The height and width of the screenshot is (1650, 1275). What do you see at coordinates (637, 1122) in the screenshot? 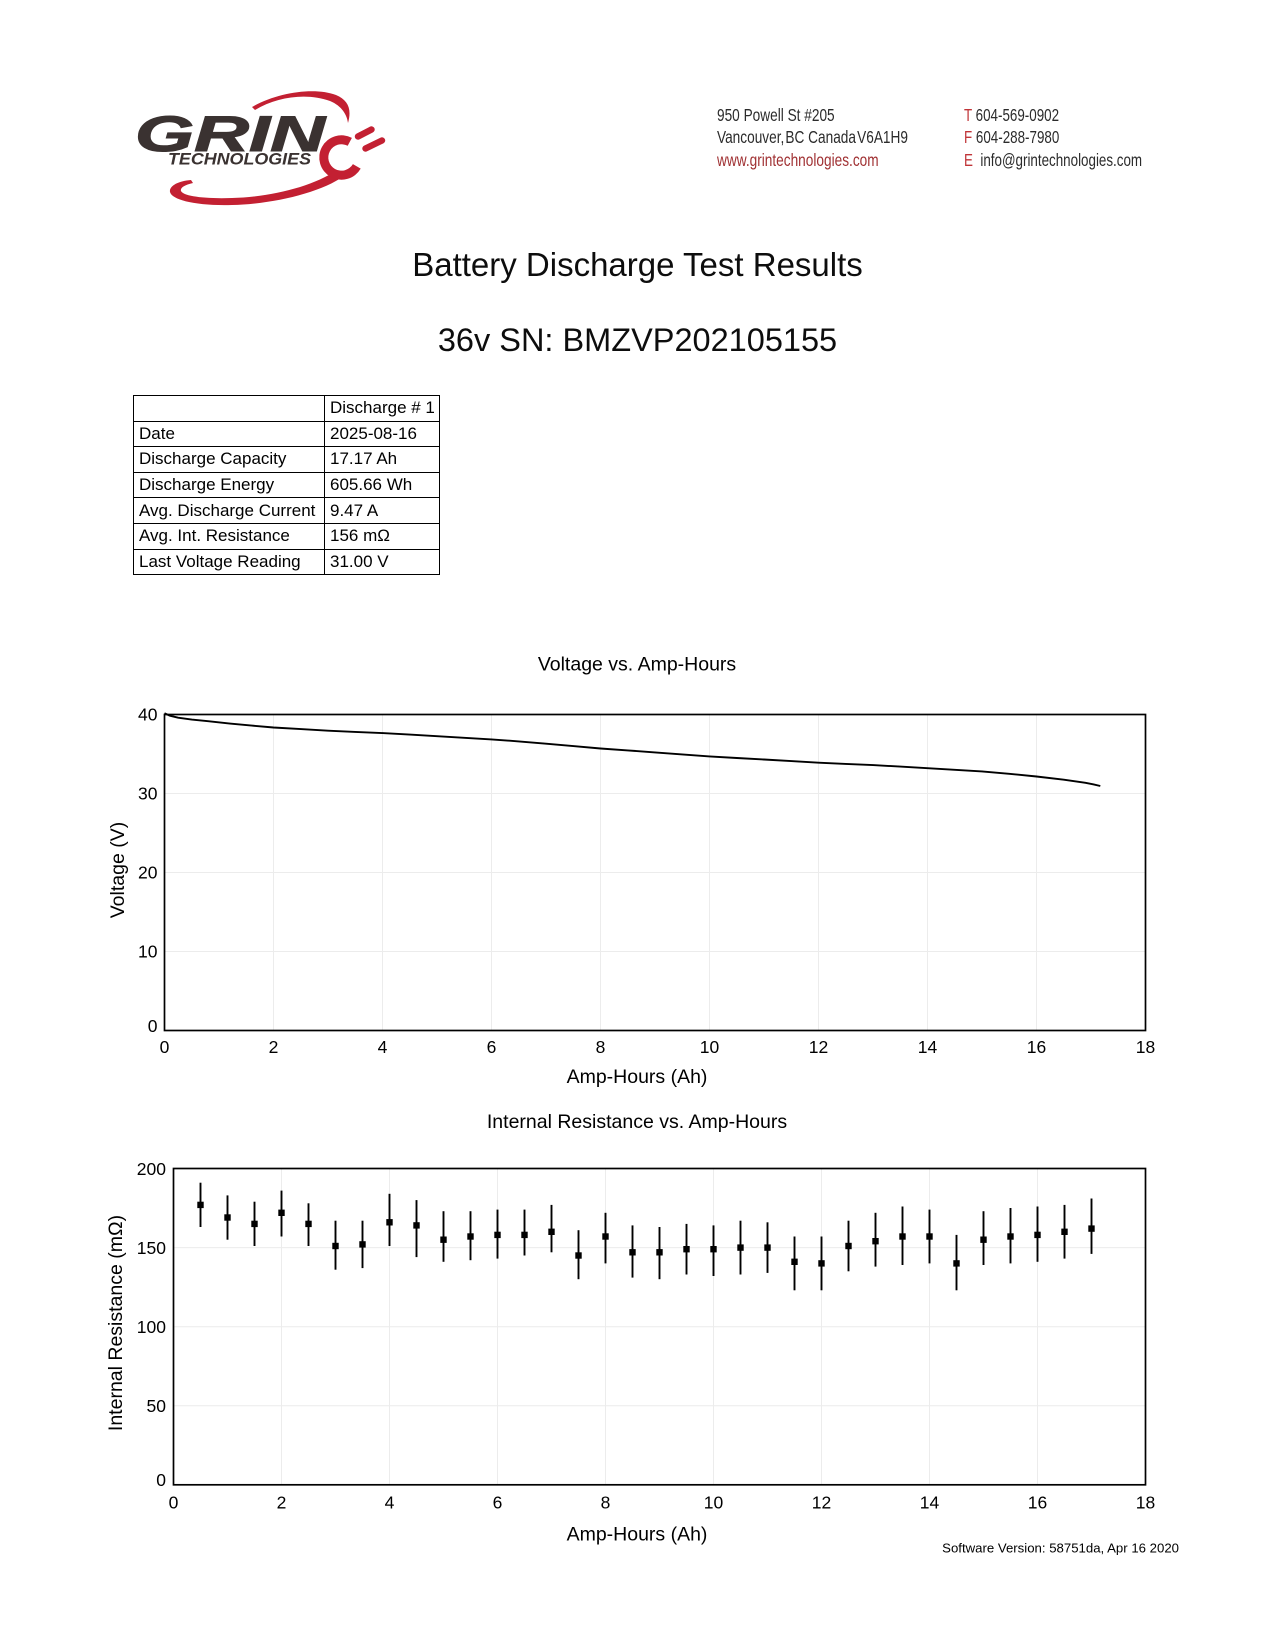
I see `svg-text:Internal Resistance vs. Amp-Ho: Internal Resistance vs. Amp-Hours` at bounding box center [637, 1122].